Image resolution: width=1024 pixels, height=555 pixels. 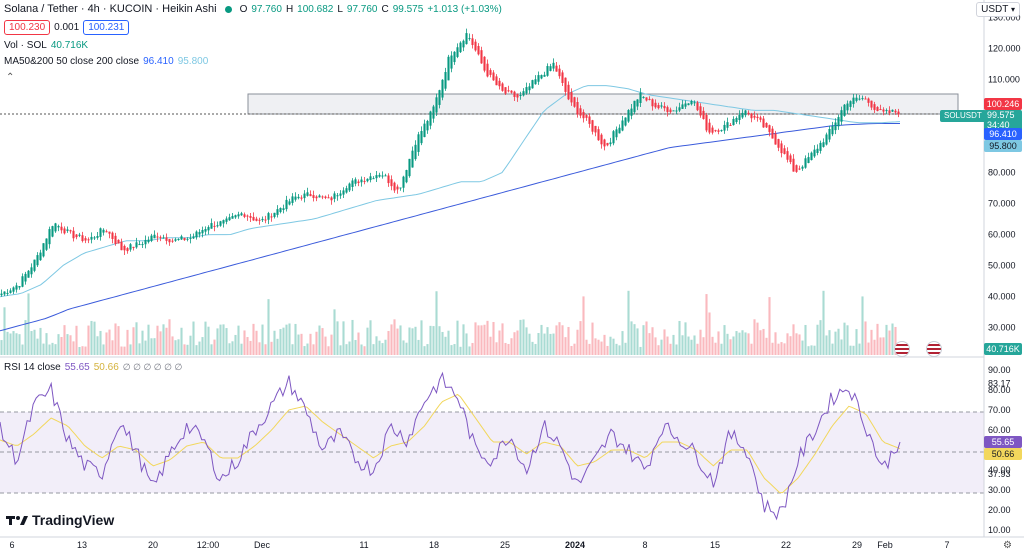 I want to click on price-axis-label: 40.000, so click(x=1002, y=297).